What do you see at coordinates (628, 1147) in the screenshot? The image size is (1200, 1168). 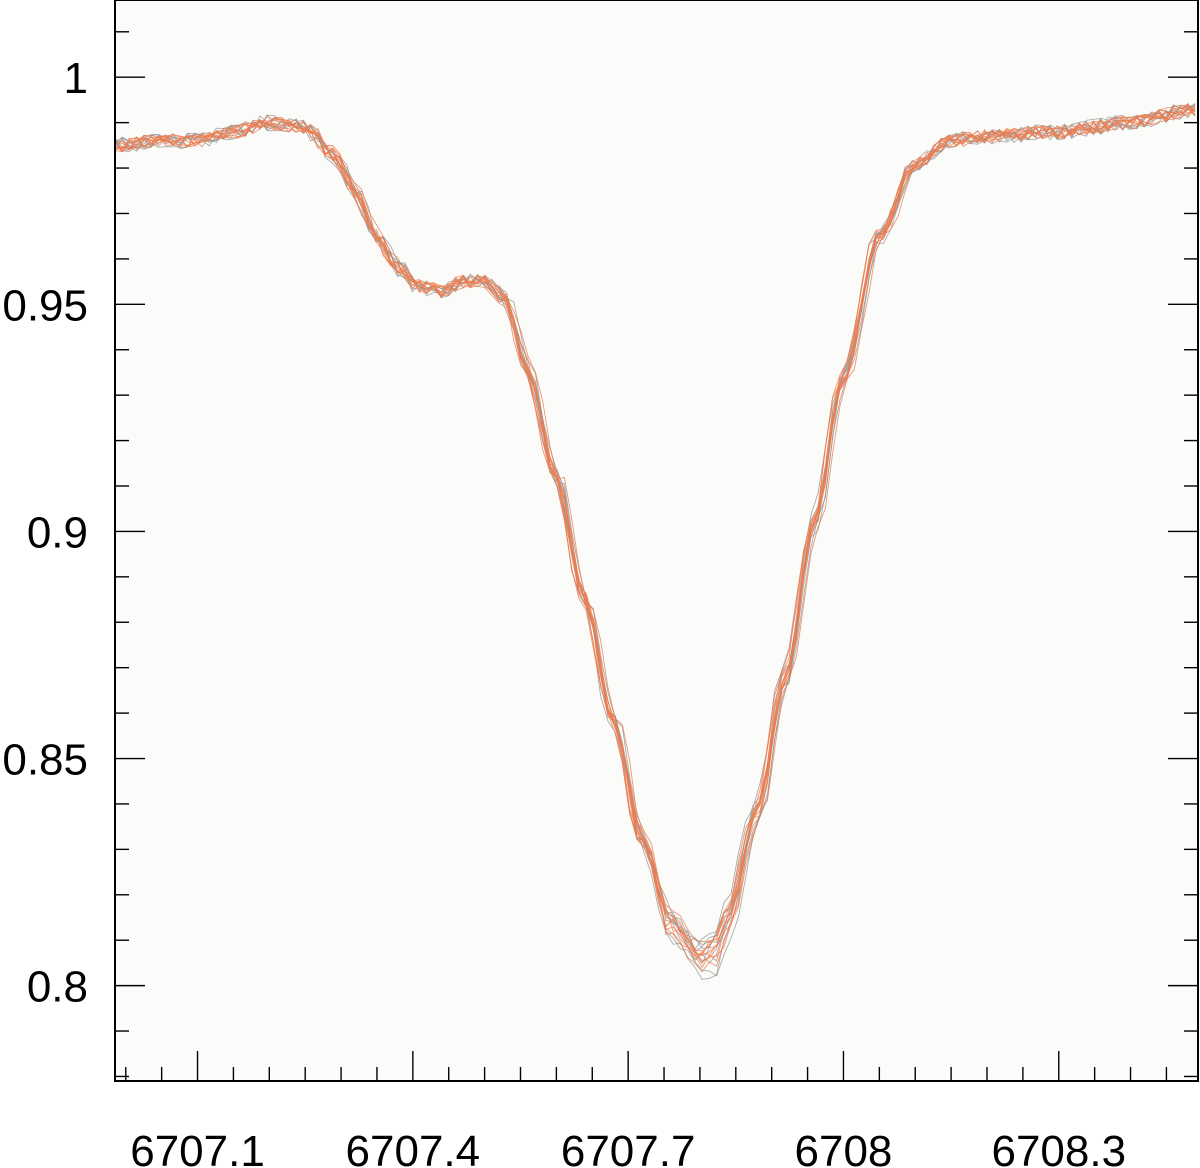 I see `x-tick-label: 6707.7` at bounding box center [628, 1147].